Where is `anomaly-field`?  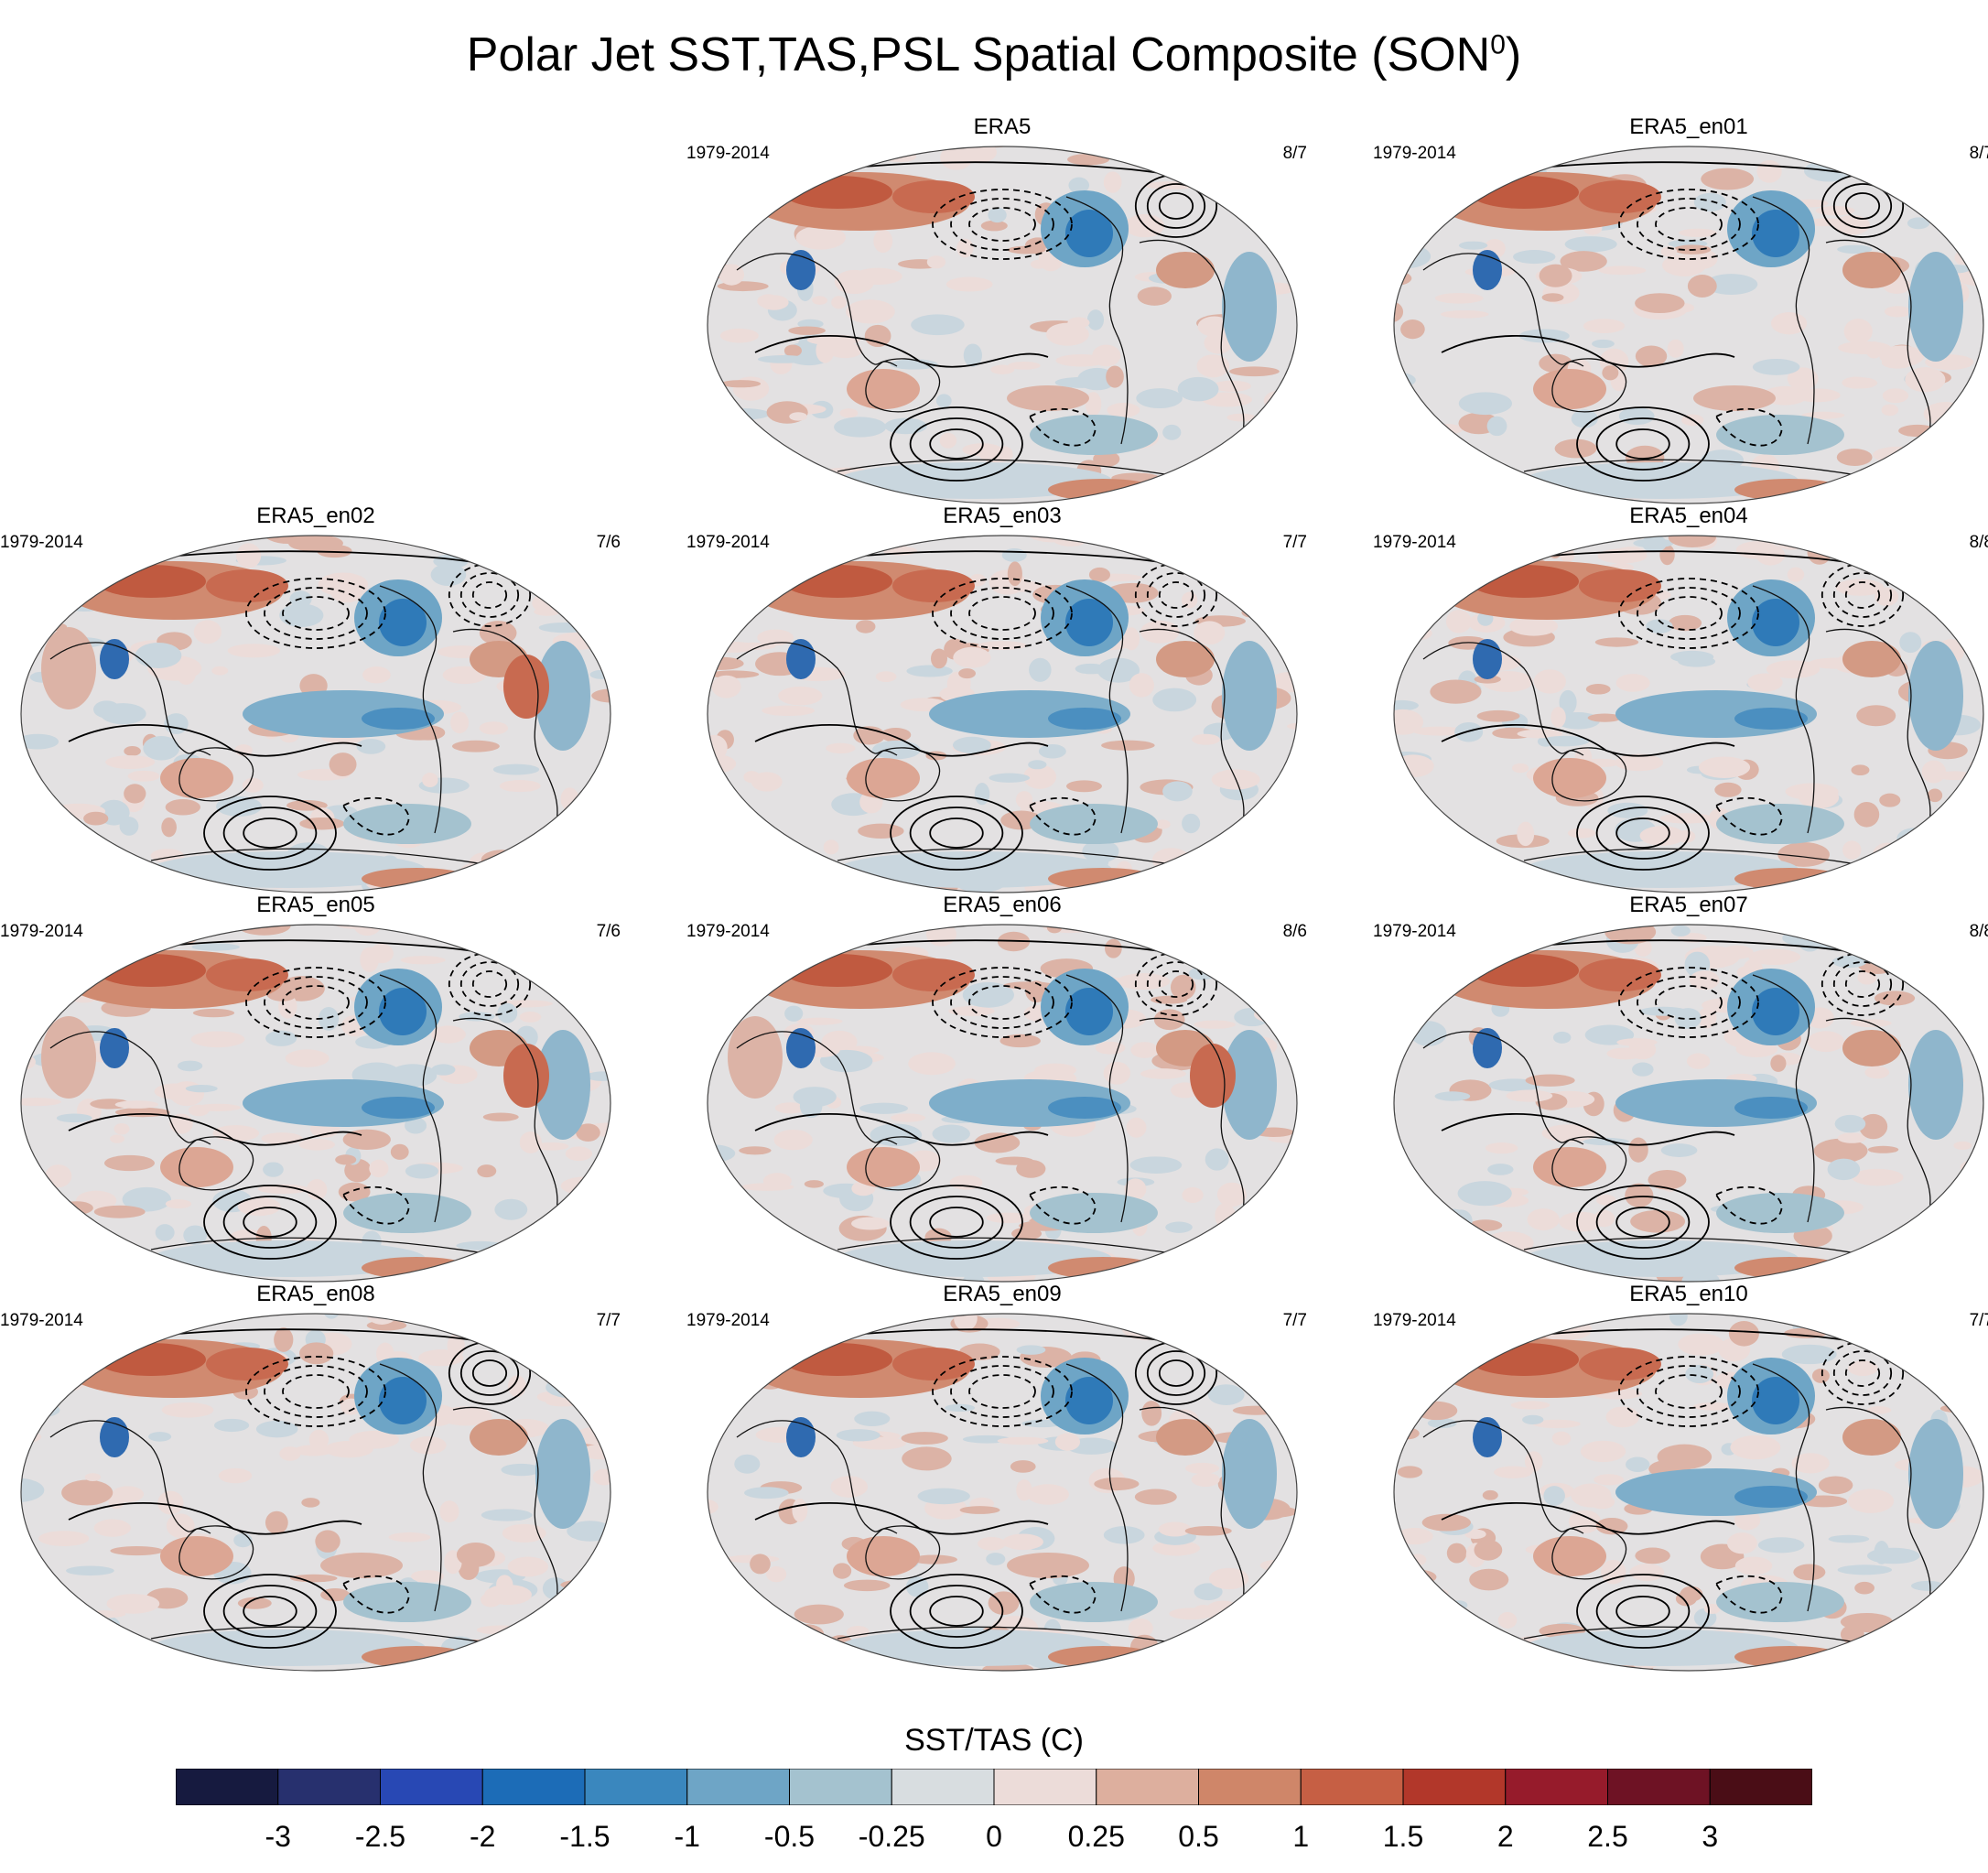 anomaly-field is located at coordinates (1002, 714).